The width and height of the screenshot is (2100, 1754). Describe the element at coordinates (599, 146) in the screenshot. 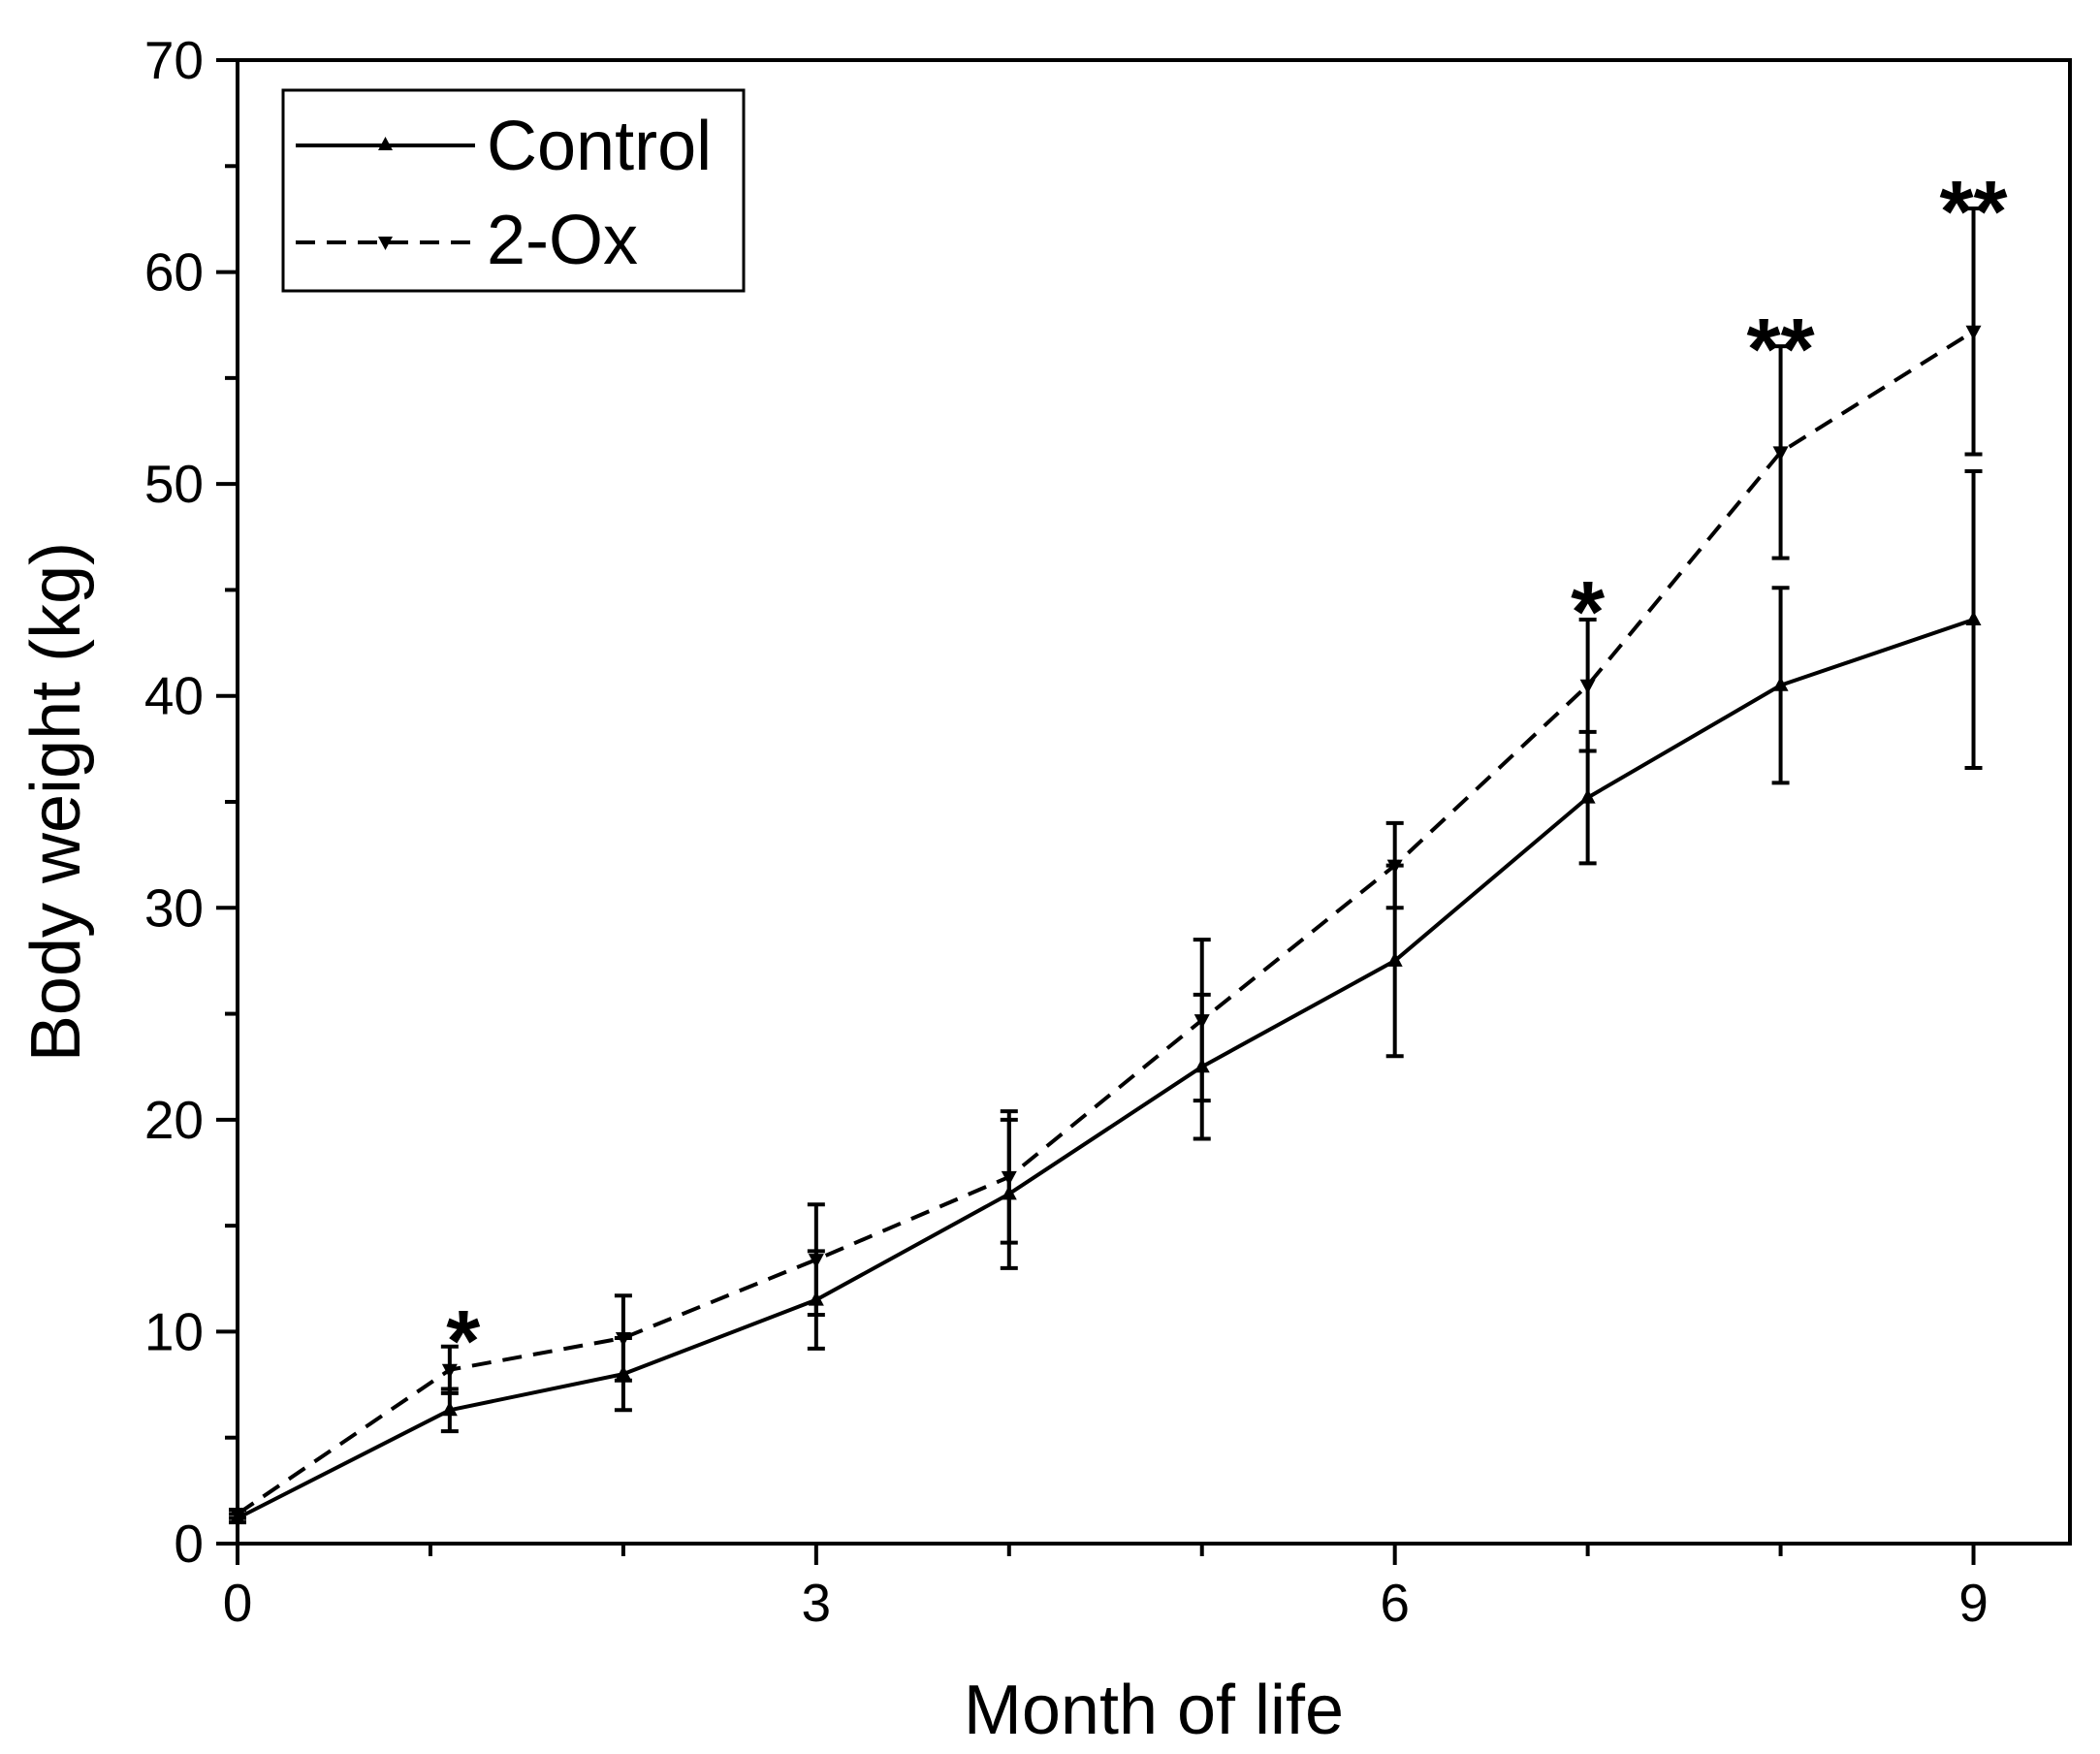

I see `legend-control-label: Control` at that location.